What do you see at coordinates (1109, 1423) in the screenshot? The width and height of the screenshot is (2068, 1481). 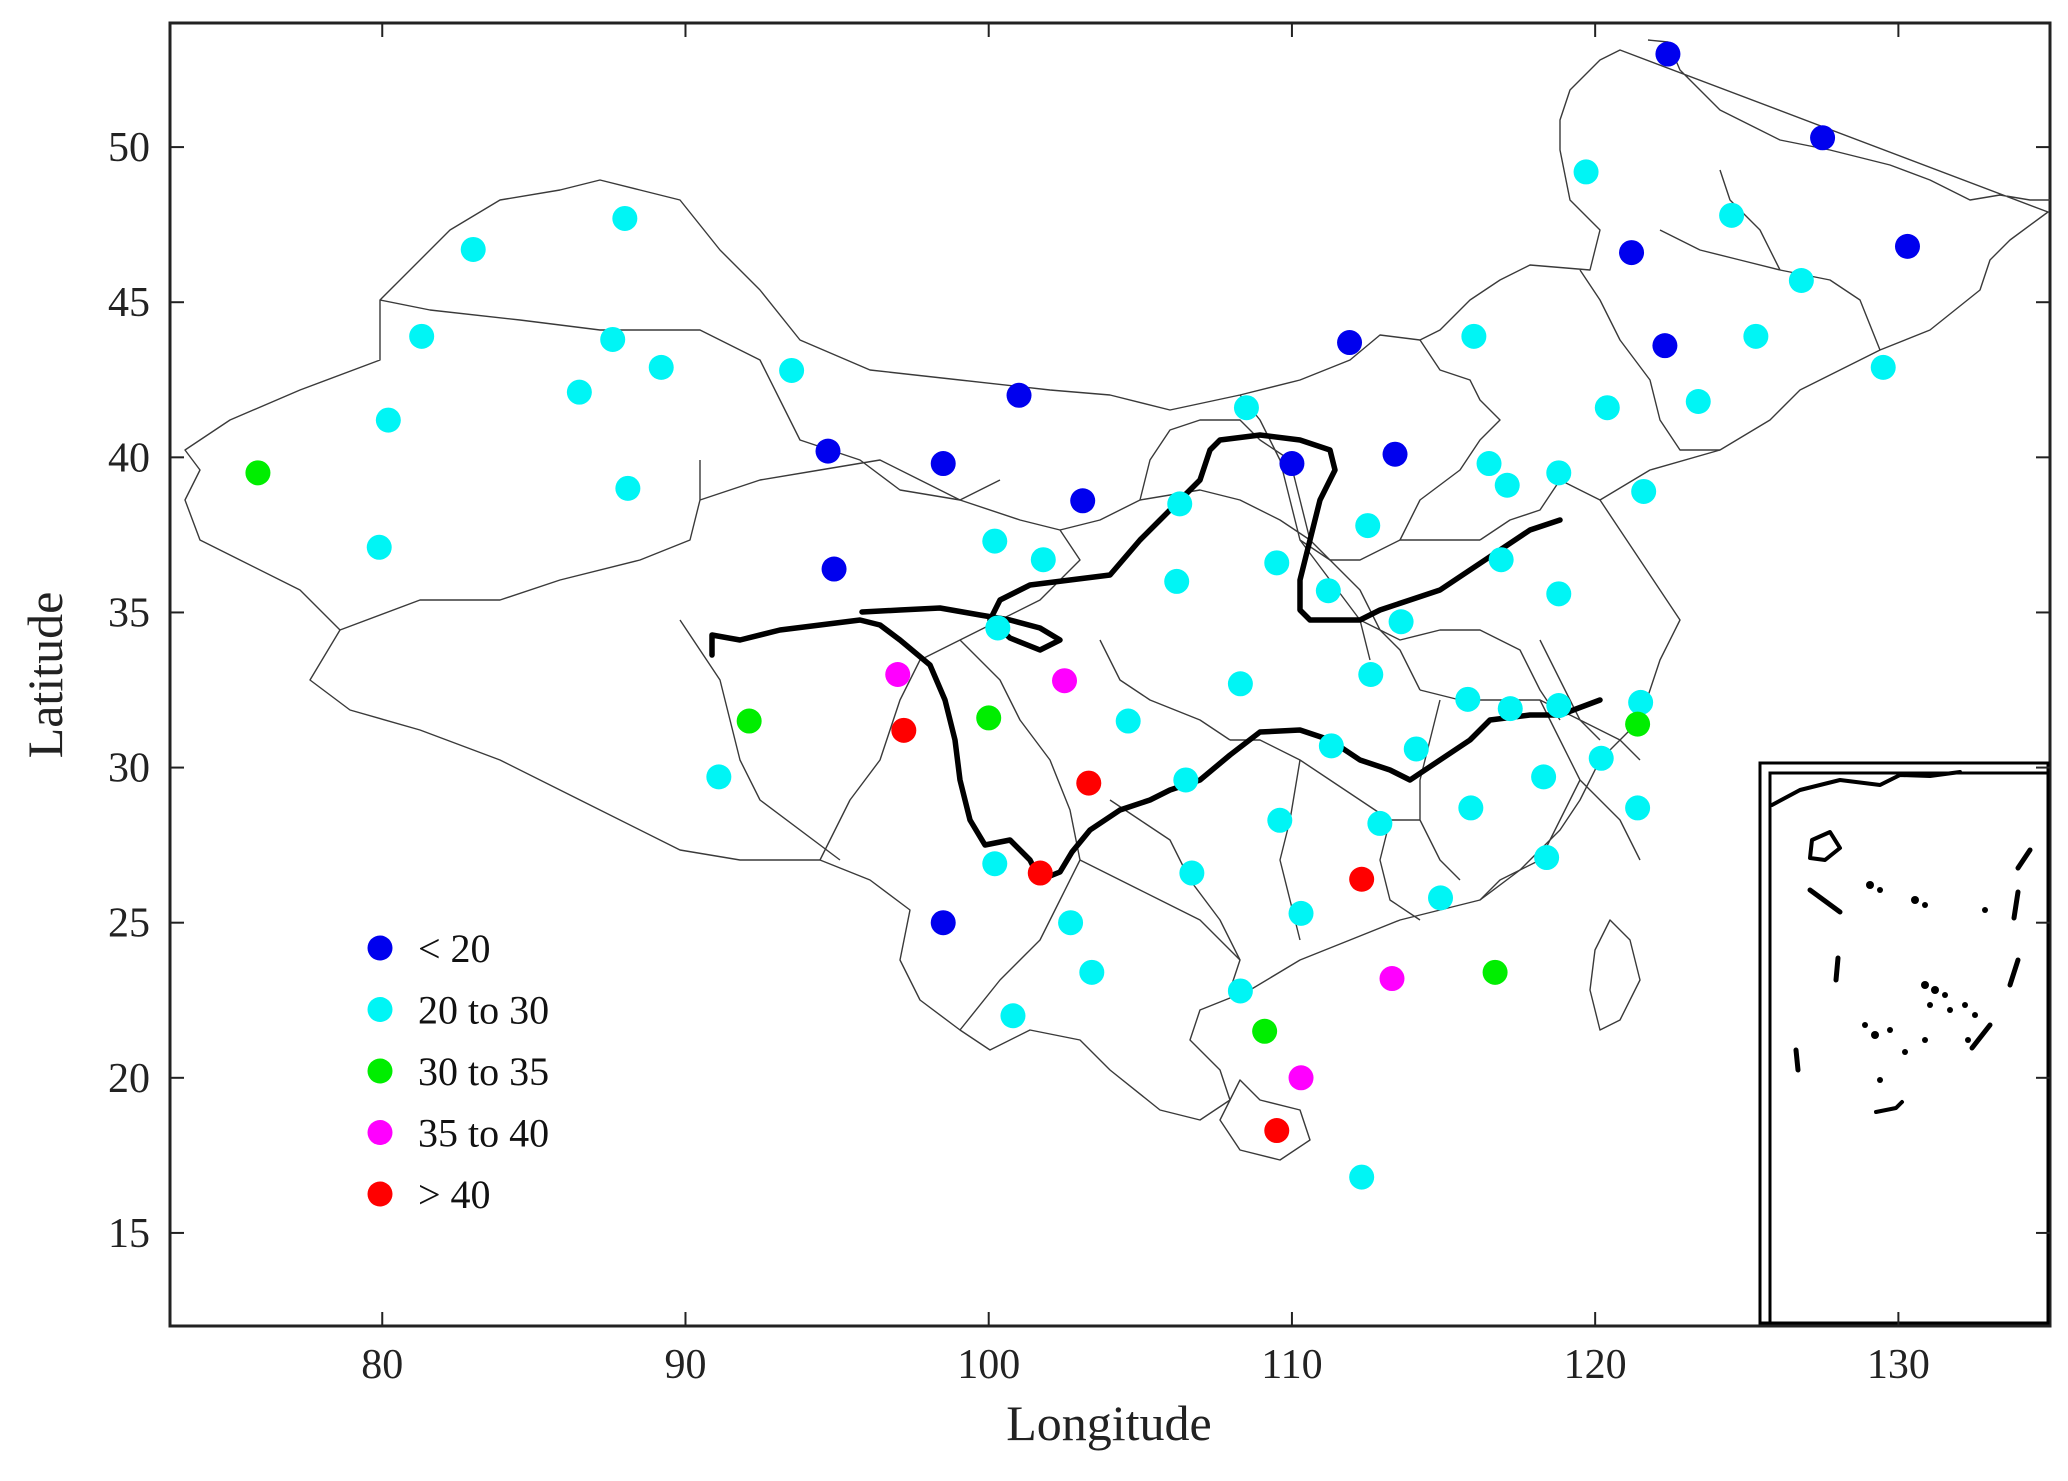 I see `x-axis-title: Longitude` at bounding box center [1109, 1423].